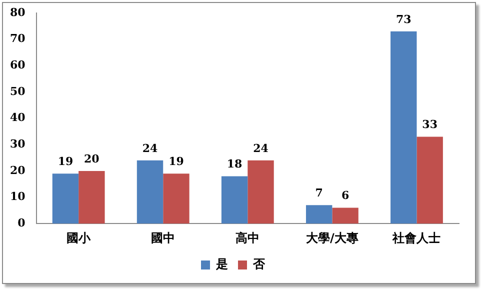  What do you see at coordinates (18, 39) in the screenshot?
I see `y-tick-label: 70` at bounding box center [18, 39].